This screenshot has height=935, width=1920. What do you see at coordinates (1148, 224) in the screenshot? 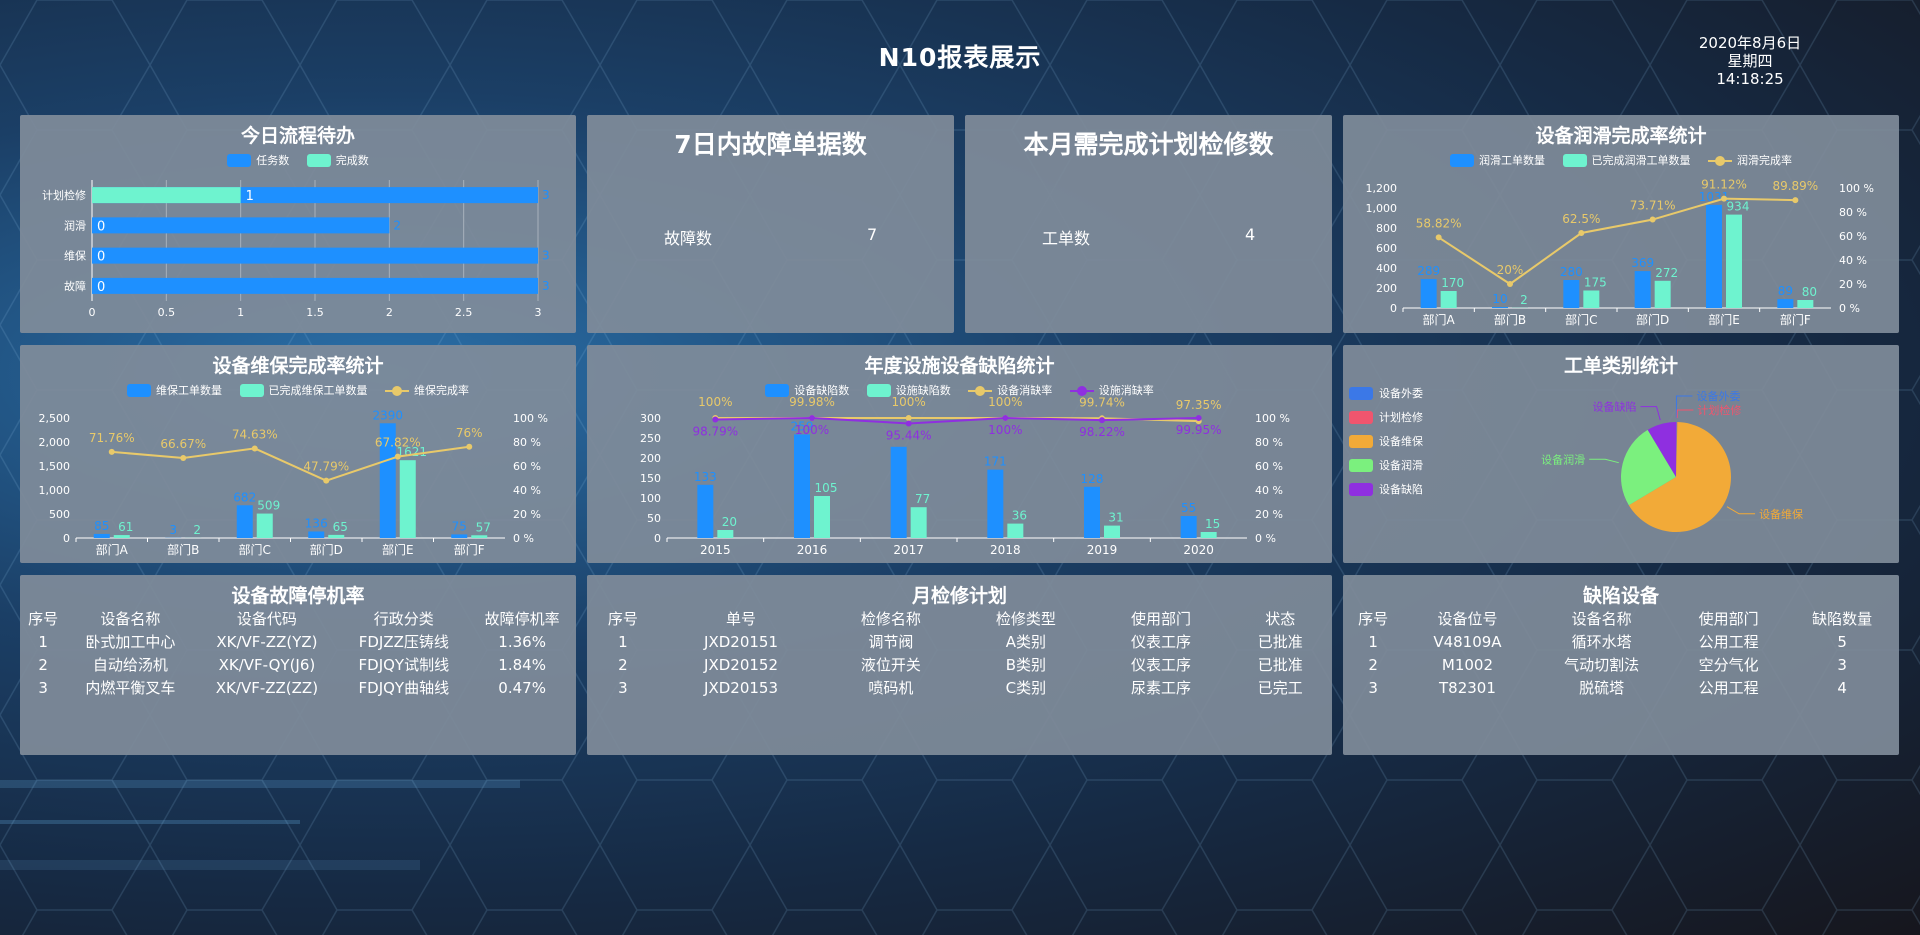
I see `plan-month-panel: 本月需完成计划检修数 工单数 4` at bounding box center [1148, 224].